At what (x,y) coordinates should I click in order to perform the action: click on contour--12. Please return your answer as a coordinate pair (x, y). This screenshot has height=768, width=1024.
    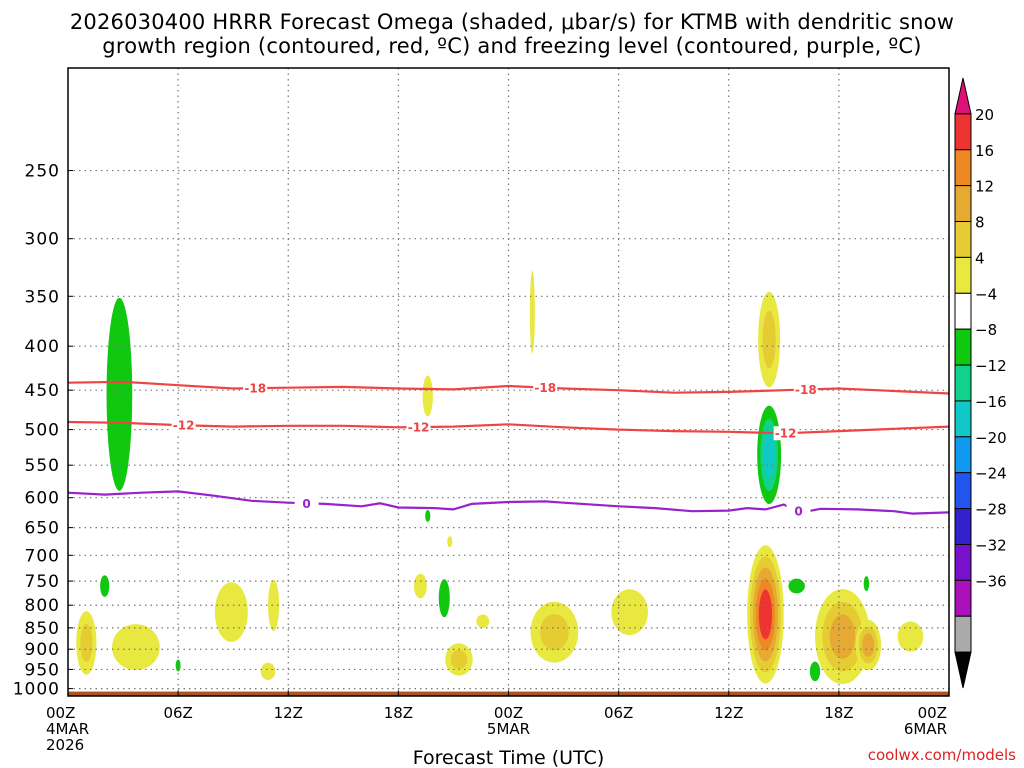
    Looking at the image, I should click on (508, 427).